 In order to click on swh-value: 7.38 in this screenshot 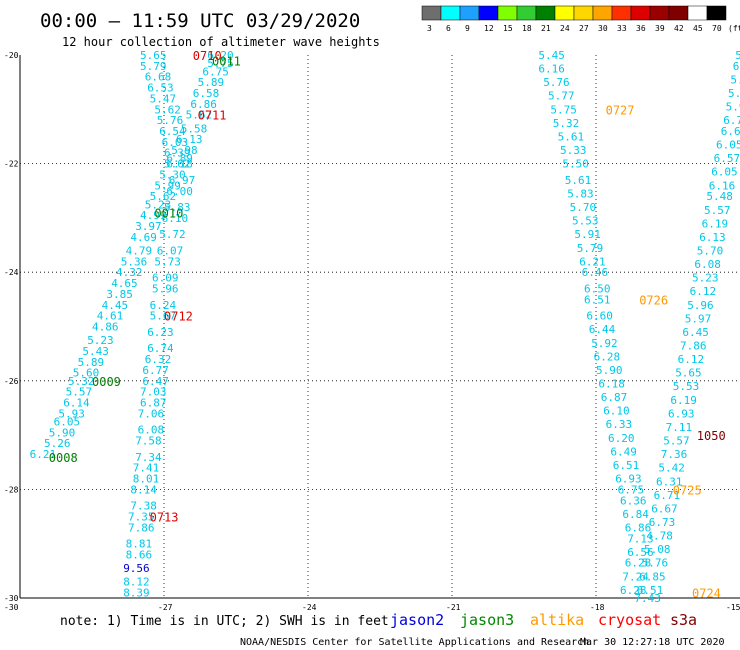, I will do `click(143, 506)`.